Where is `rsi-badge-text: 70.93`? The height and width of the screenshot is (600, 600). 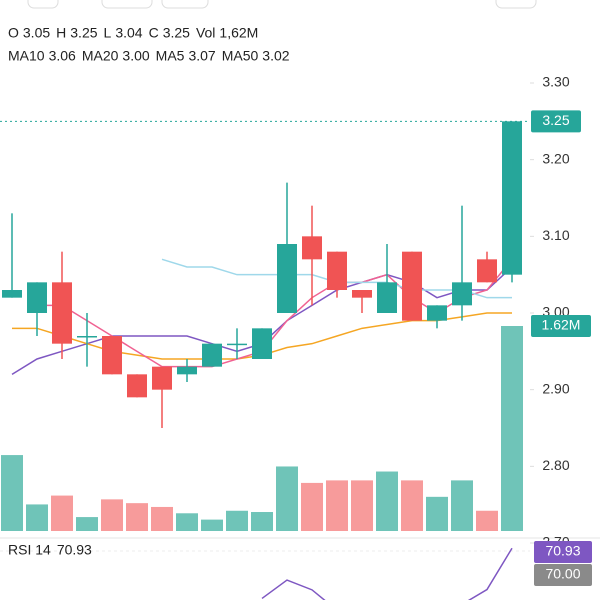 rsi-badge-text: 70.93 is located at coordinates (562, 551).